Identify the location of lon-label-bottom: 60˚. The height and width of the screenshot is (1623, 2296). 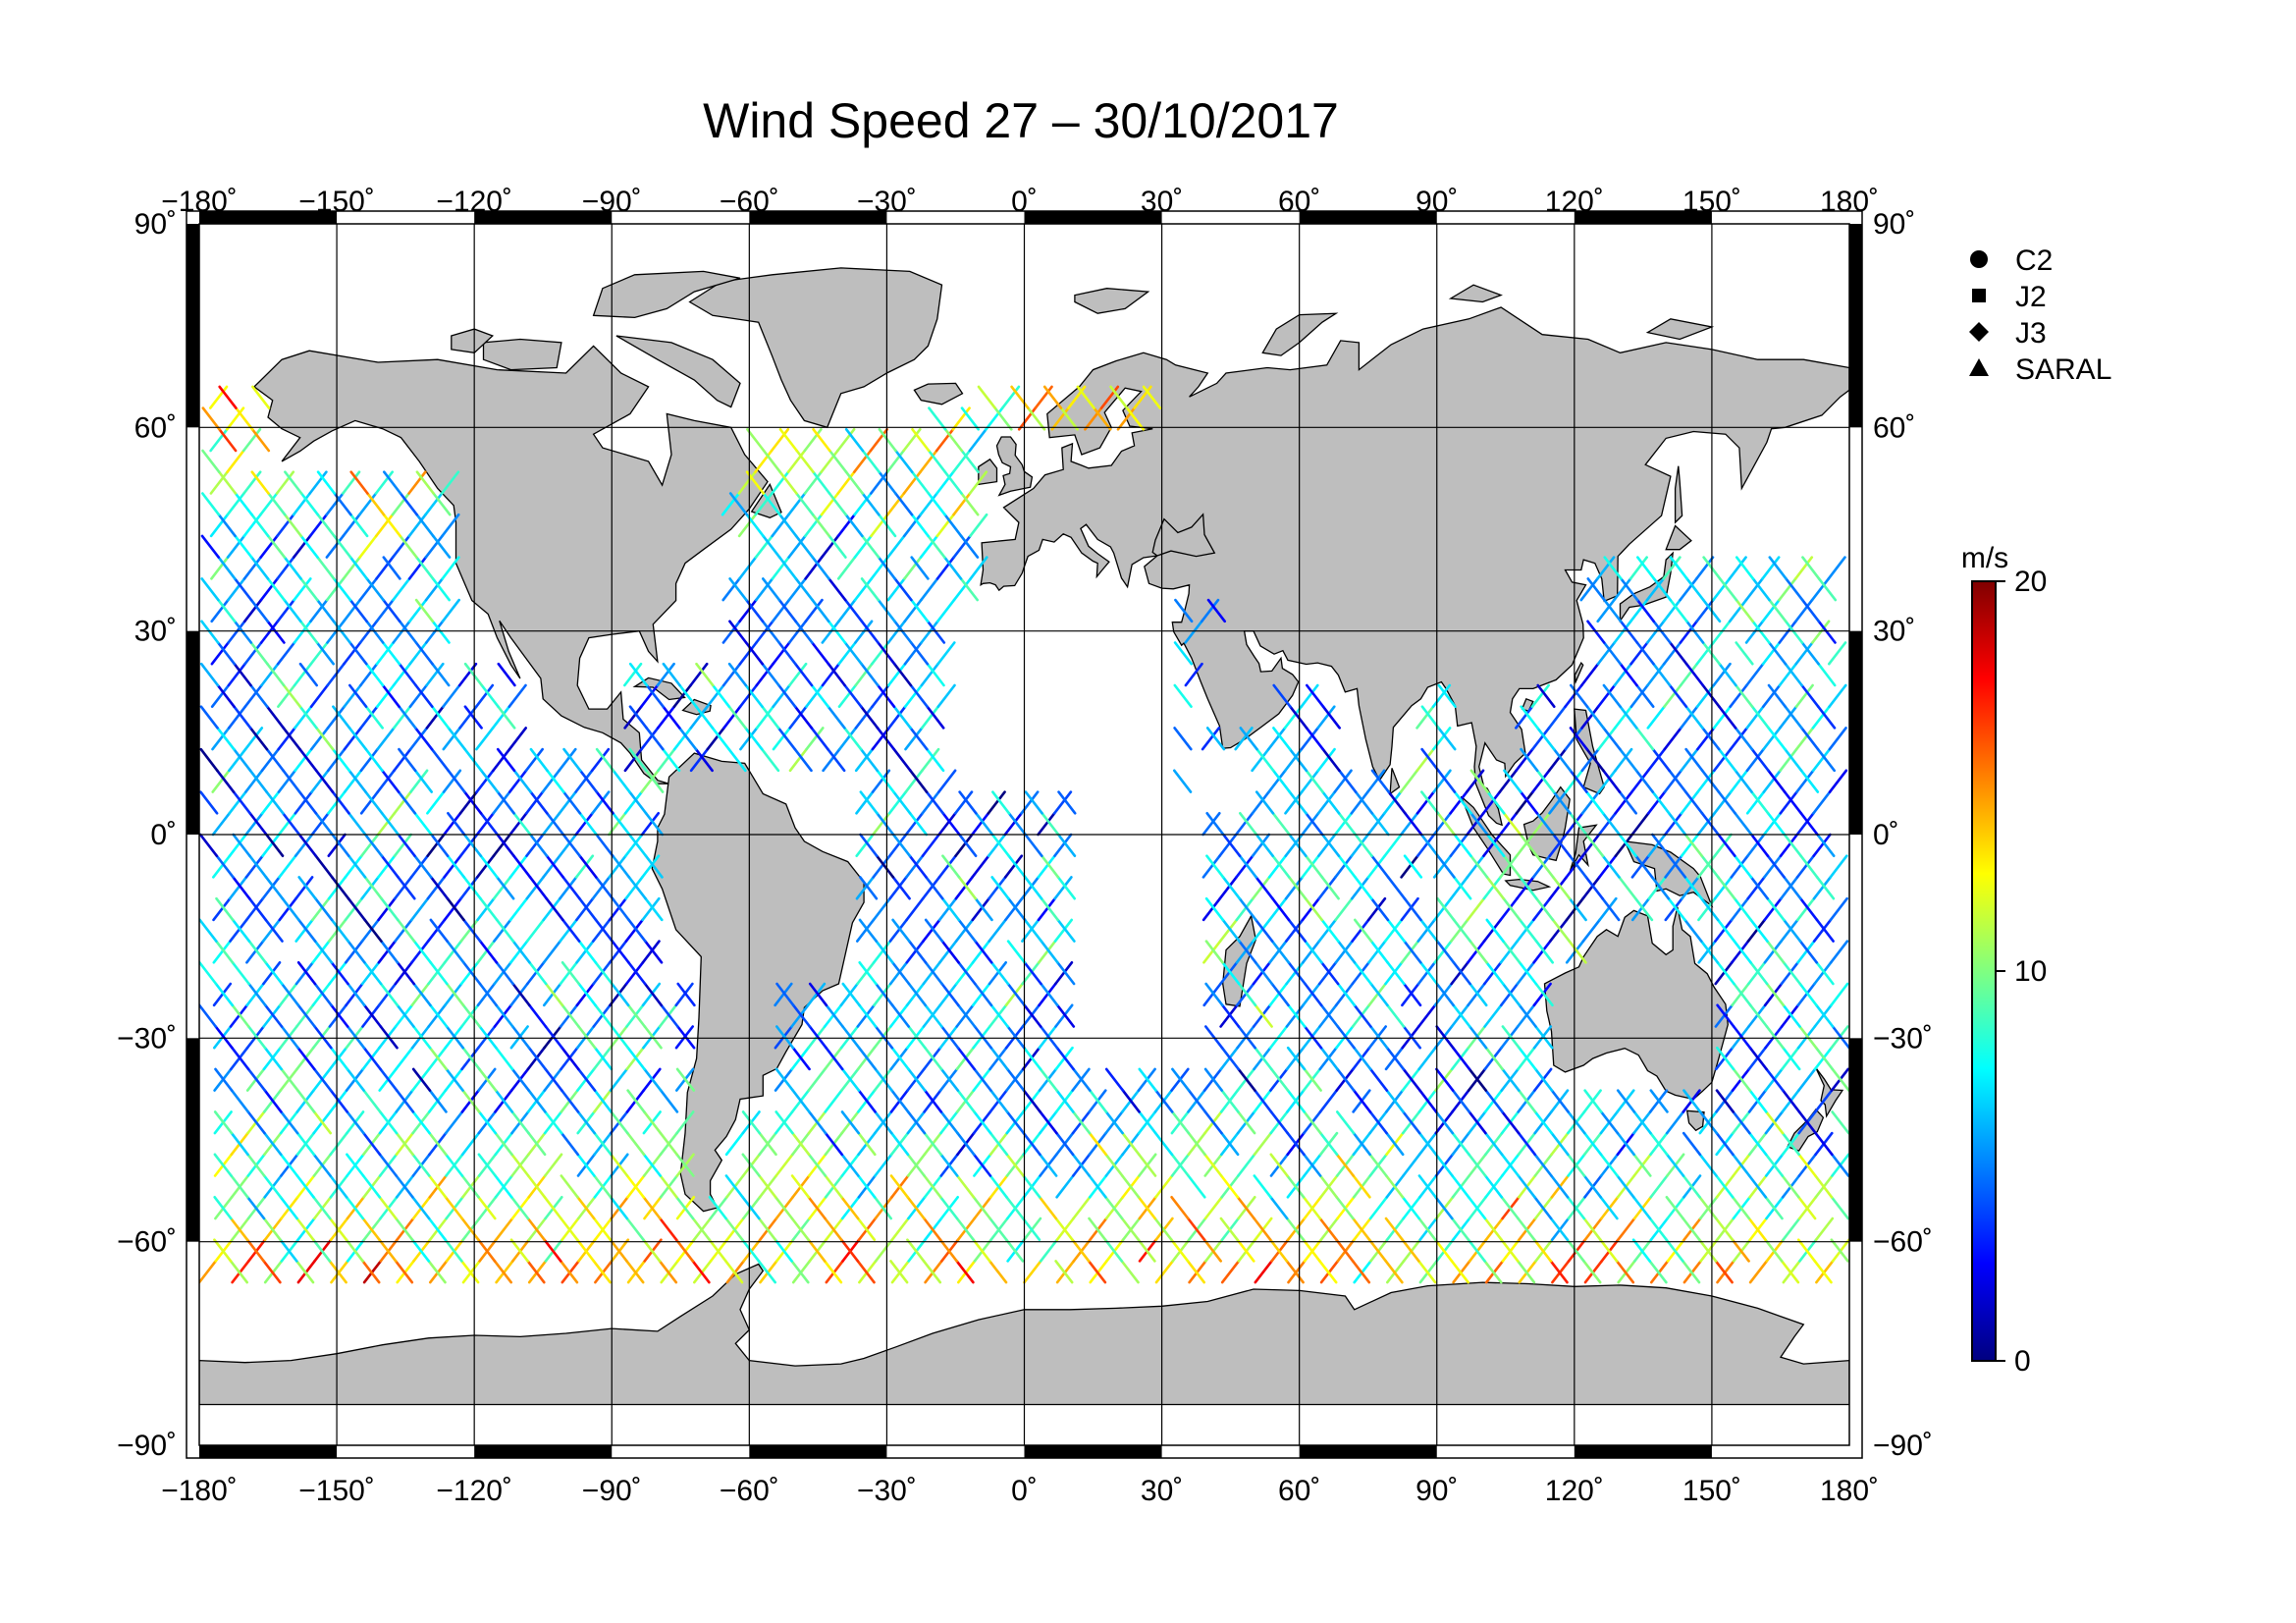
(1299, 1491).